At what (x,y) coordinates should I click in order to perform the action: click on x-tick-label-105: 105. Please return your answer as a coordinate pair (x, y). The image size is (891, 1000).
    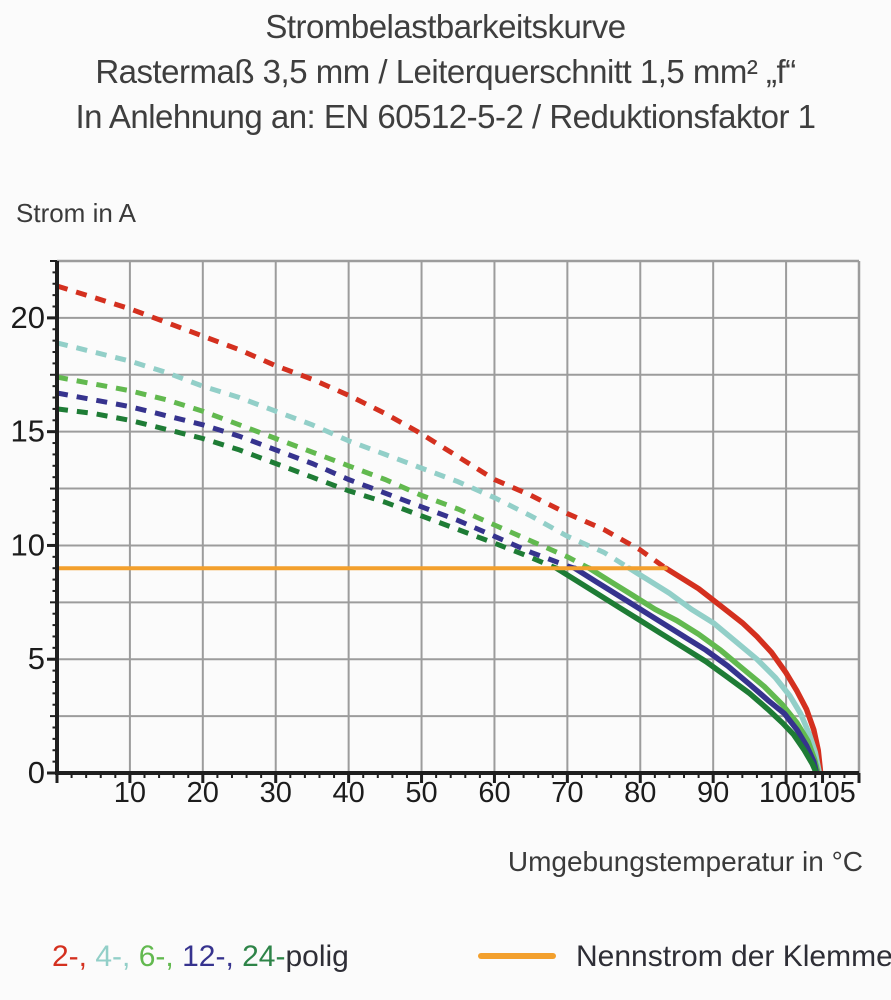
    Looking at the image, I should click on (831, 793).